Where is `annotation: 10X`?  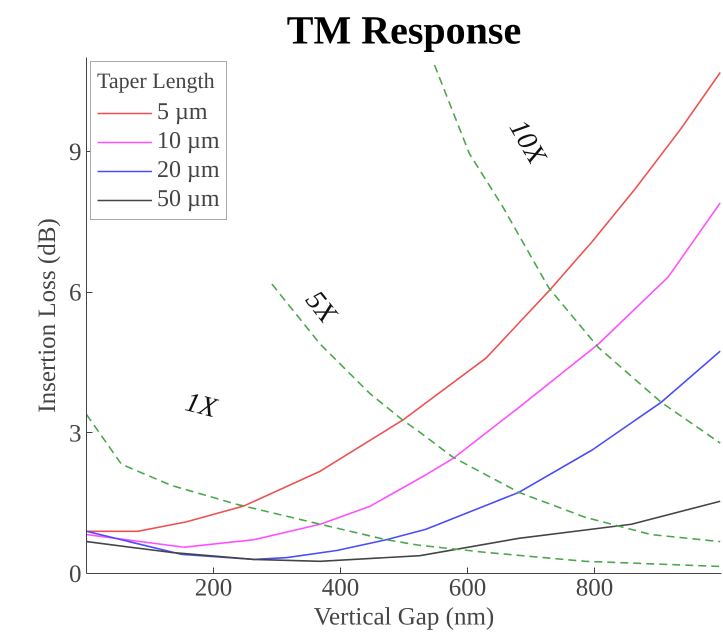 annotation: 10X is located at coordinates (527, 142).